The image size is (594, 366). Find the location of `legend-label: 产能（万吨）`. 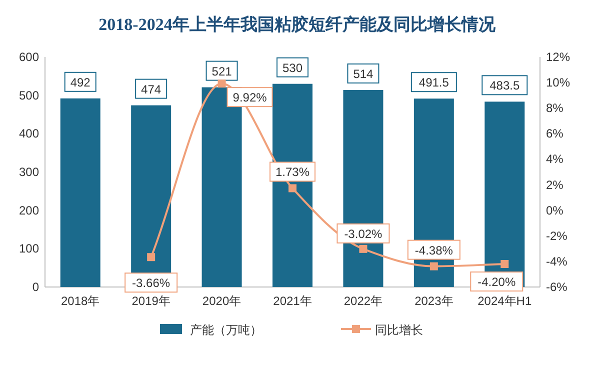

legend-label: 产能（万吨） is located at coordinates (226, 330).